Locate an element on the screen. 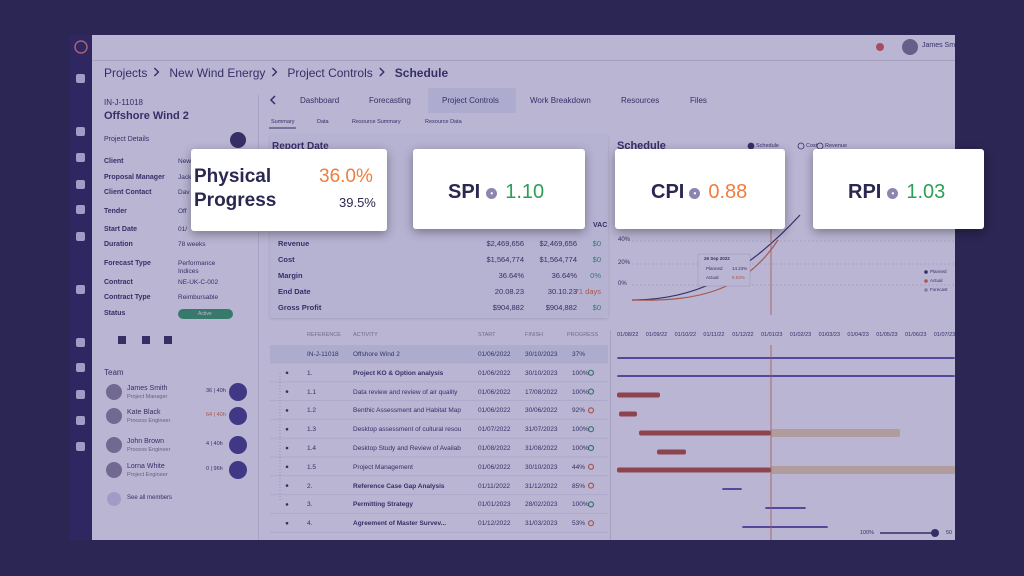  table-cell: Permitting Strategy is located at coordinates (383, 505).